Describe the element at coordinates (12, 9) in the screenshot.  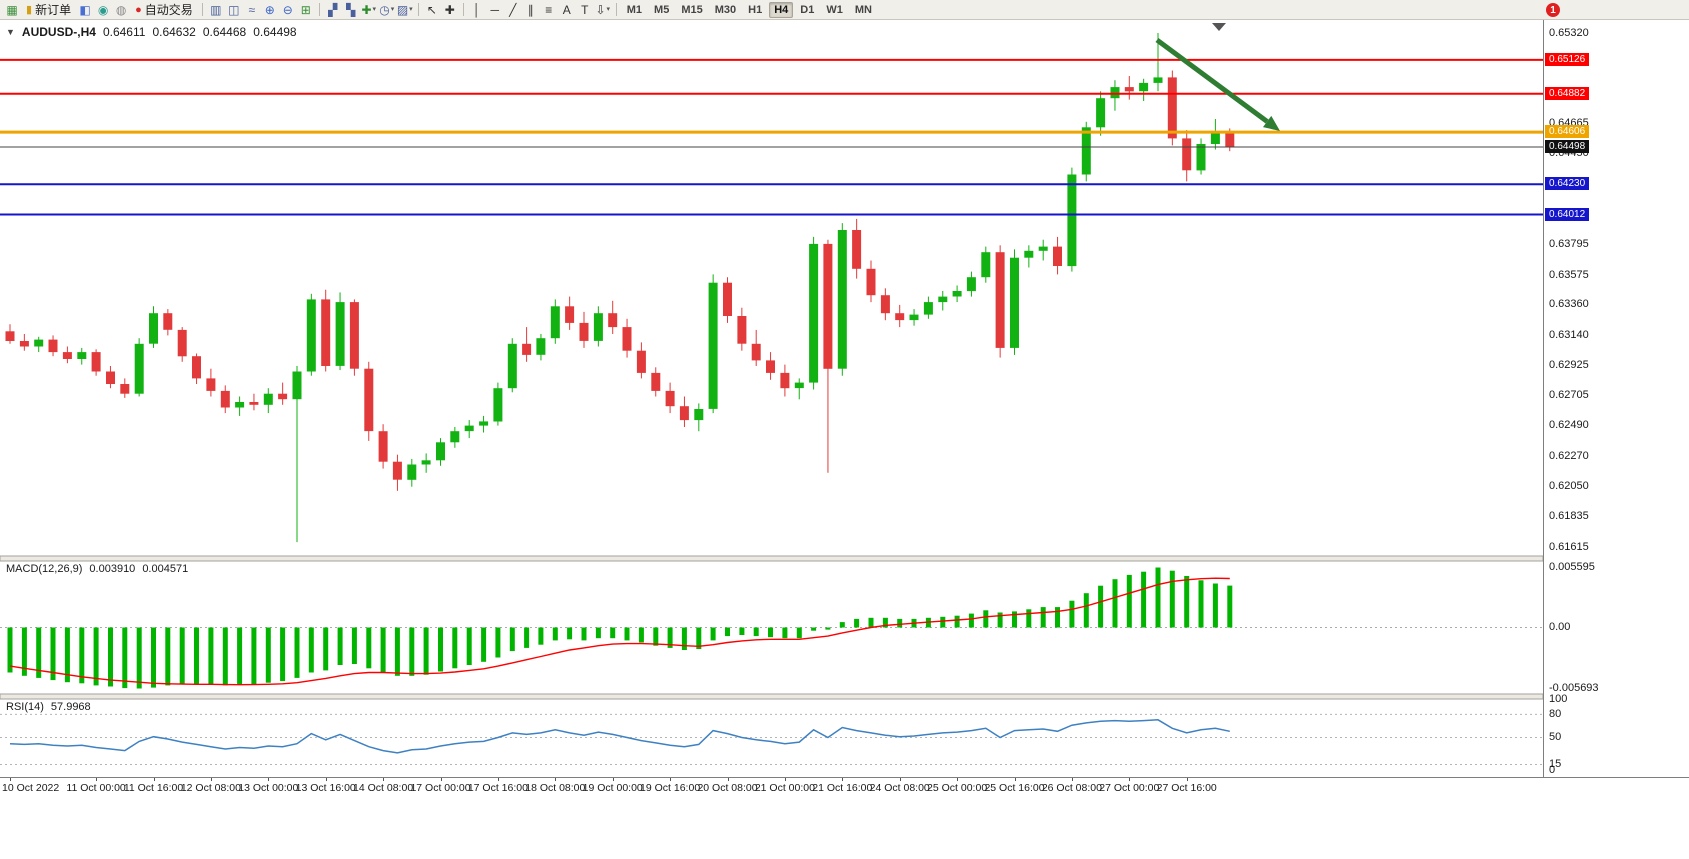
I see `new-chart-icon: ▦` at that location.